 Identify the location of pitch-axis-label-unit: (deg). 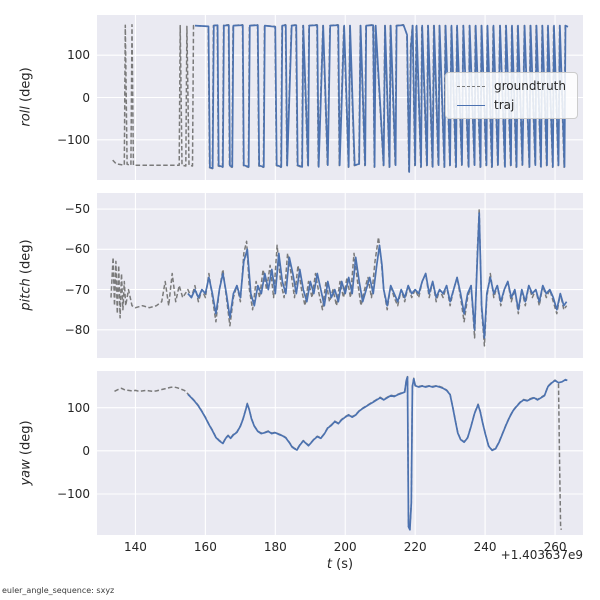
(26, 259).